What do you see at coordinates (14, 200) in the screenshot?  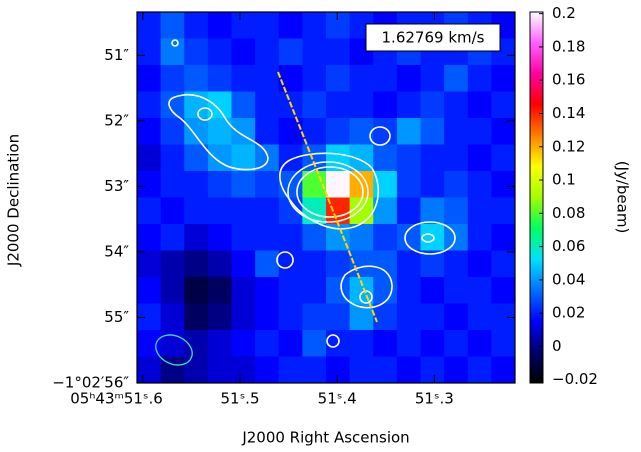 I see `y-axis-label: J2000 Declination` at bounding box center [14, 200].